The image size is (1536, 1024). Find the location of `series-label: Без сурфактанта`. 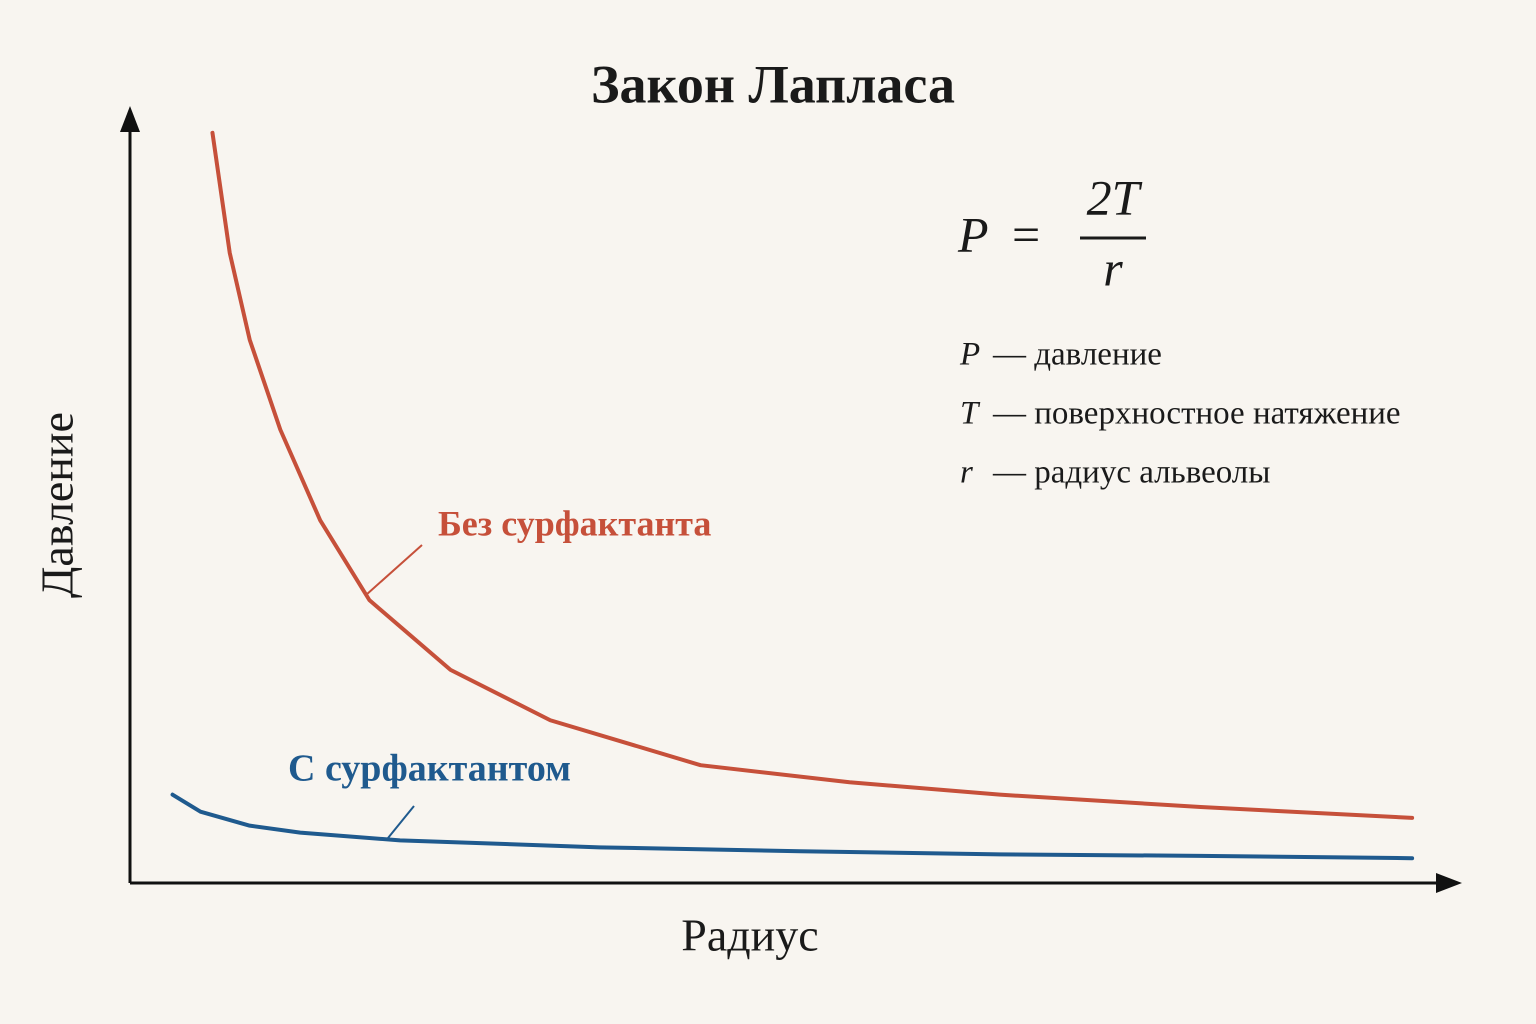

series-label: Без сурфактанта is located at coordinates (574, 523).